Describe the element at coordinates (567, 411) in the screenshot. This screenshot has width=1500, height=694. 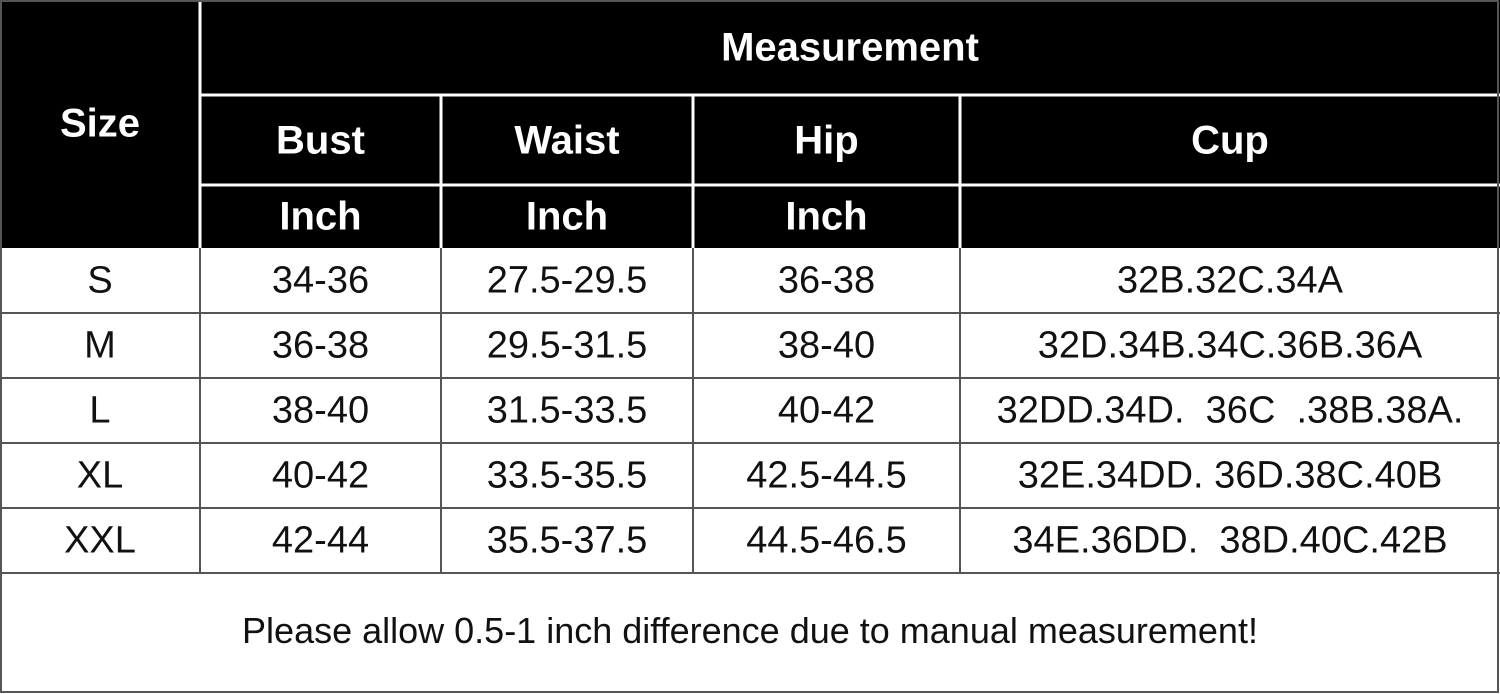
I see `cell: 31.5-33.5` at that location.